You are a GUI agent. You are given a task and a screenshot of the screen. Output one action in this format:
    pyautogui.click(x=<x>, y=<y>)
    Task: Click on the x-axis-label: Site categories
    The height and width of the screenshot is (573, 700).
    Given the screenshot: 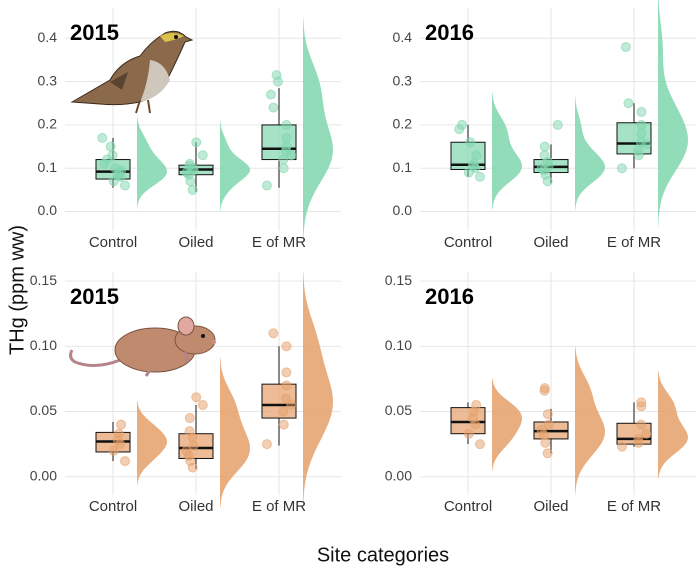 What is the action you would take?
    pyautogui.click(x=383, y=555)
    